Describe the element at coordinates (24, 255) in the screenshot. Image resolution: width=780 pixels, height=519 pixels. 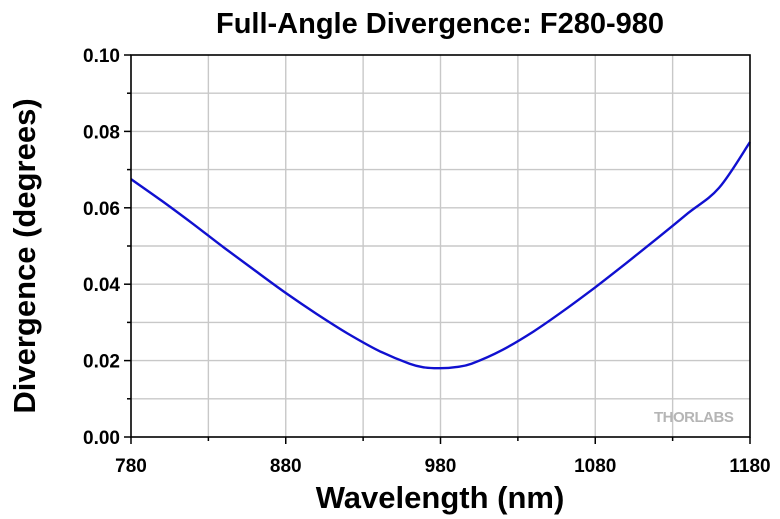
I see `y-axis-label: Divergence (degrees)` at that location.